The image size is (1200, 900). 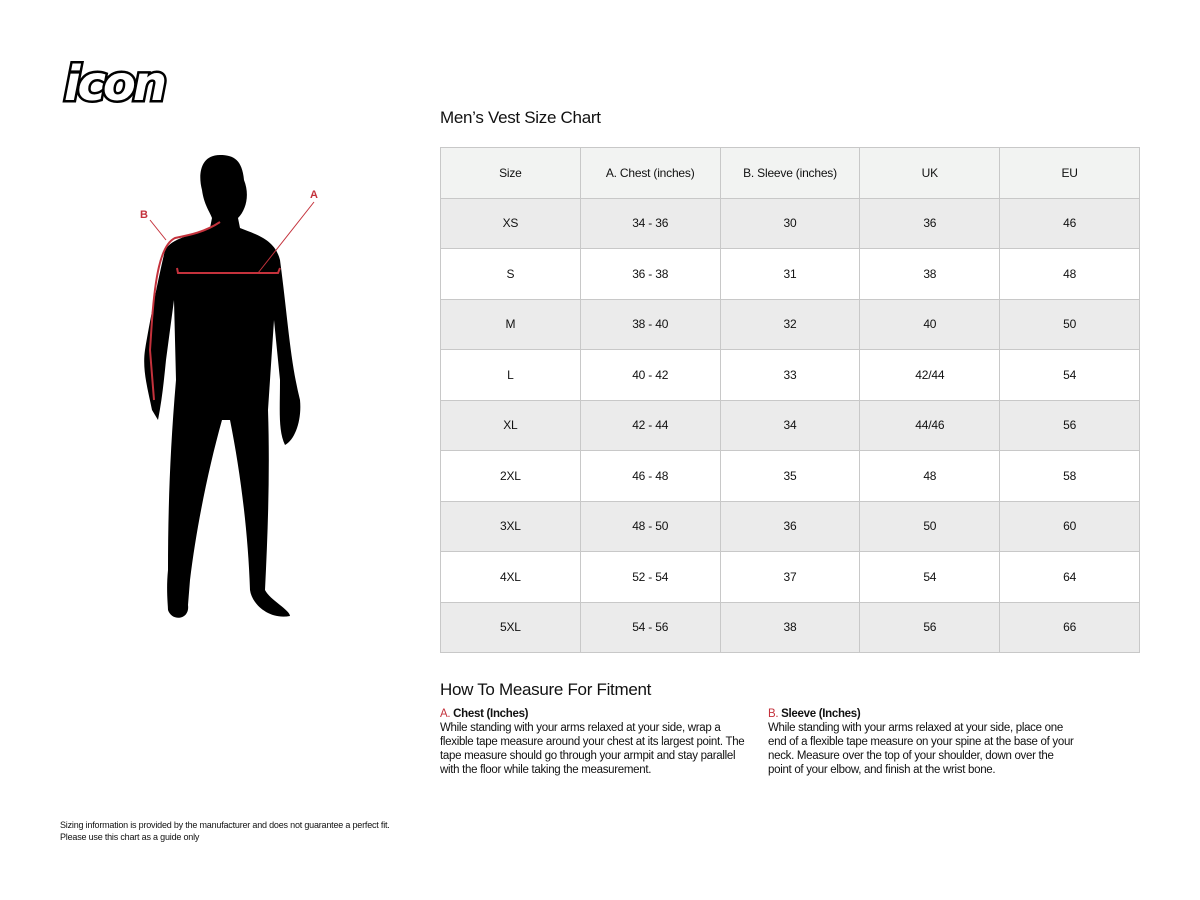 I want to click on column-header: B. Sleeve (inches), so click(x=790, y=173).